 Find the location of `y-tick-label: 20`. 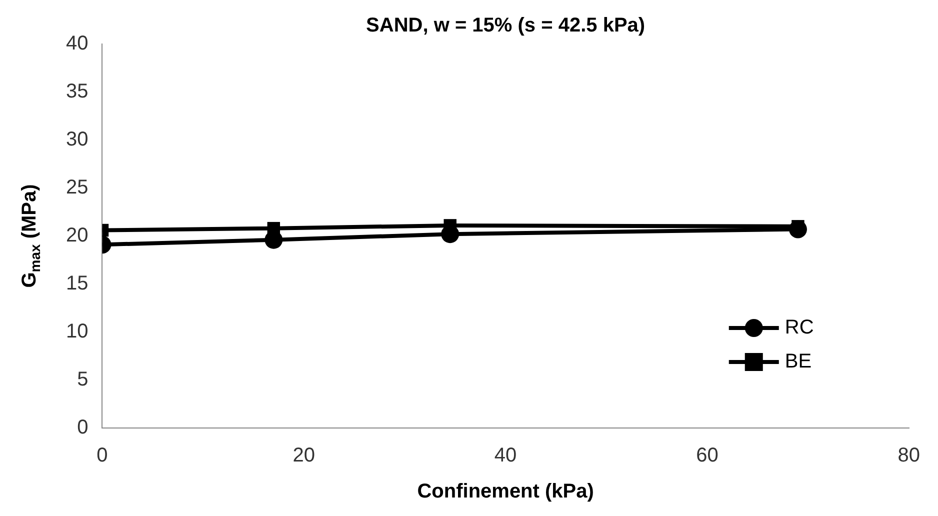

y-tick-label: 20 is located at coordinates (77, 235).